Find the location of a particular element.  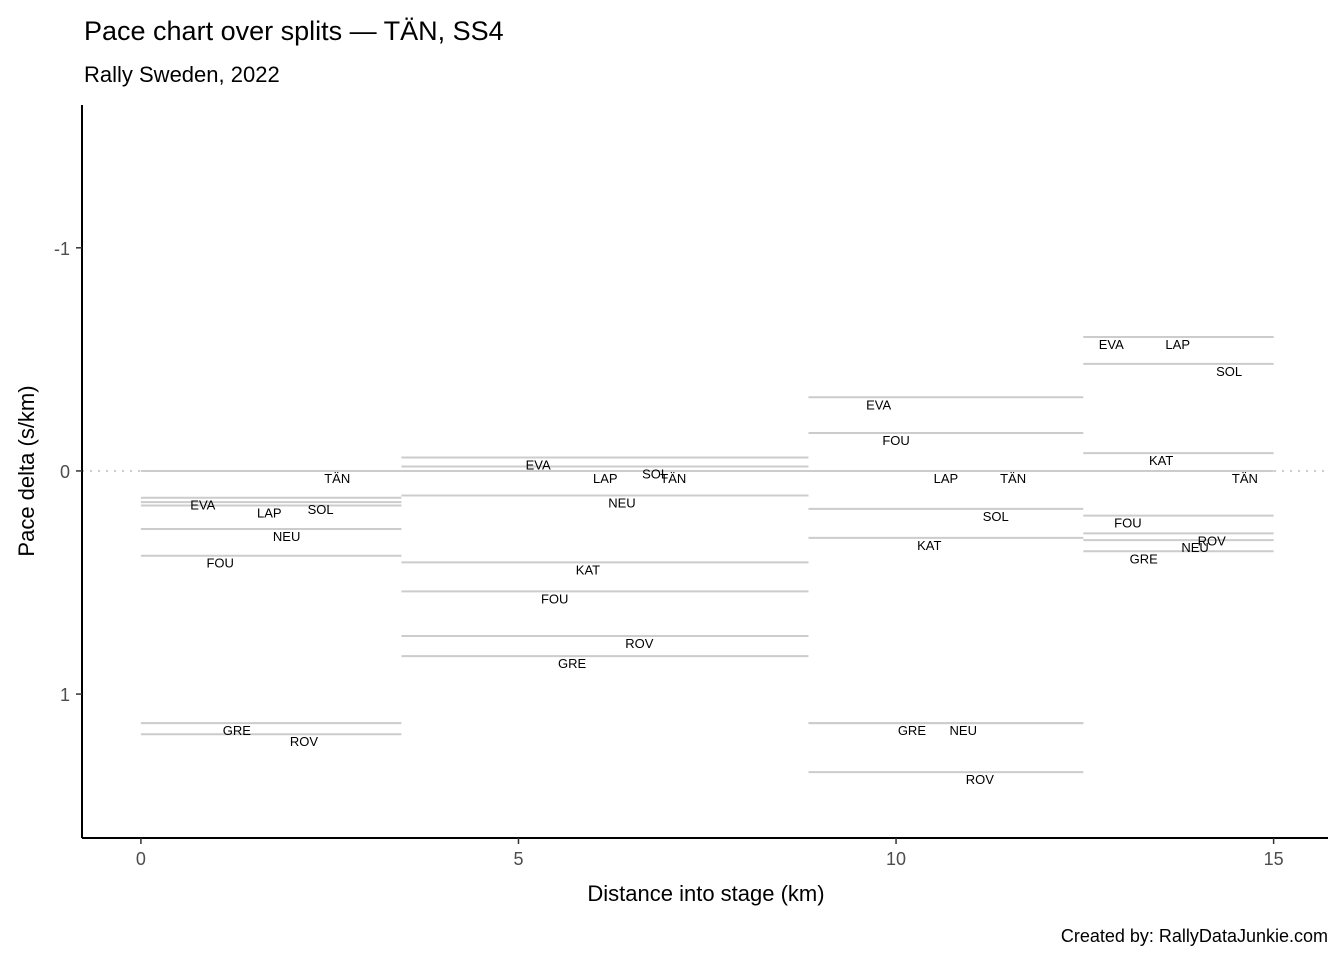

chart-subtitle: Rally Sweden, 2022 is located at coordinates (182, 74).